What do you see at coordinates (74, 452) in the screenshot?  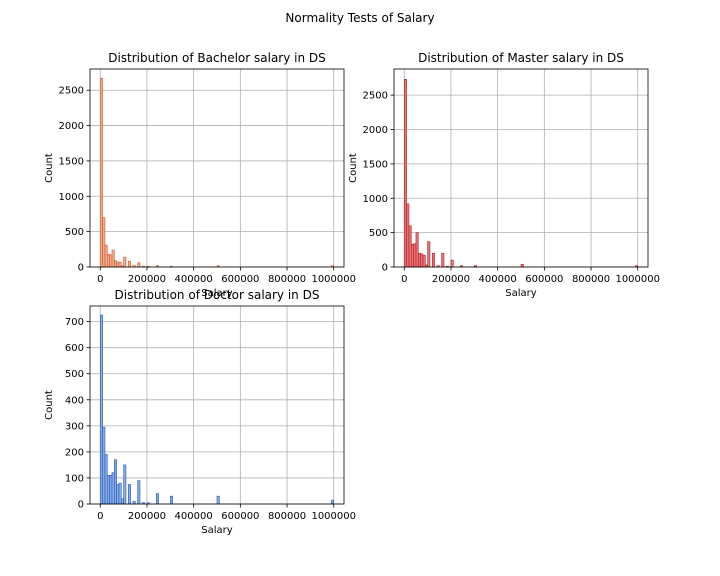 I see `y-tick-label: 200` at bounding box center [74, 452].